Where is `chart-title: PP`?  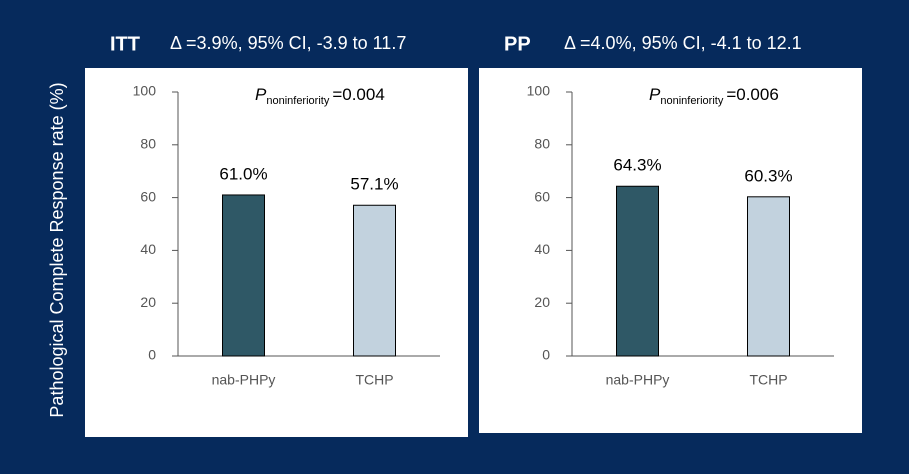
chart-title: PP is located at coordinates (517, 44).